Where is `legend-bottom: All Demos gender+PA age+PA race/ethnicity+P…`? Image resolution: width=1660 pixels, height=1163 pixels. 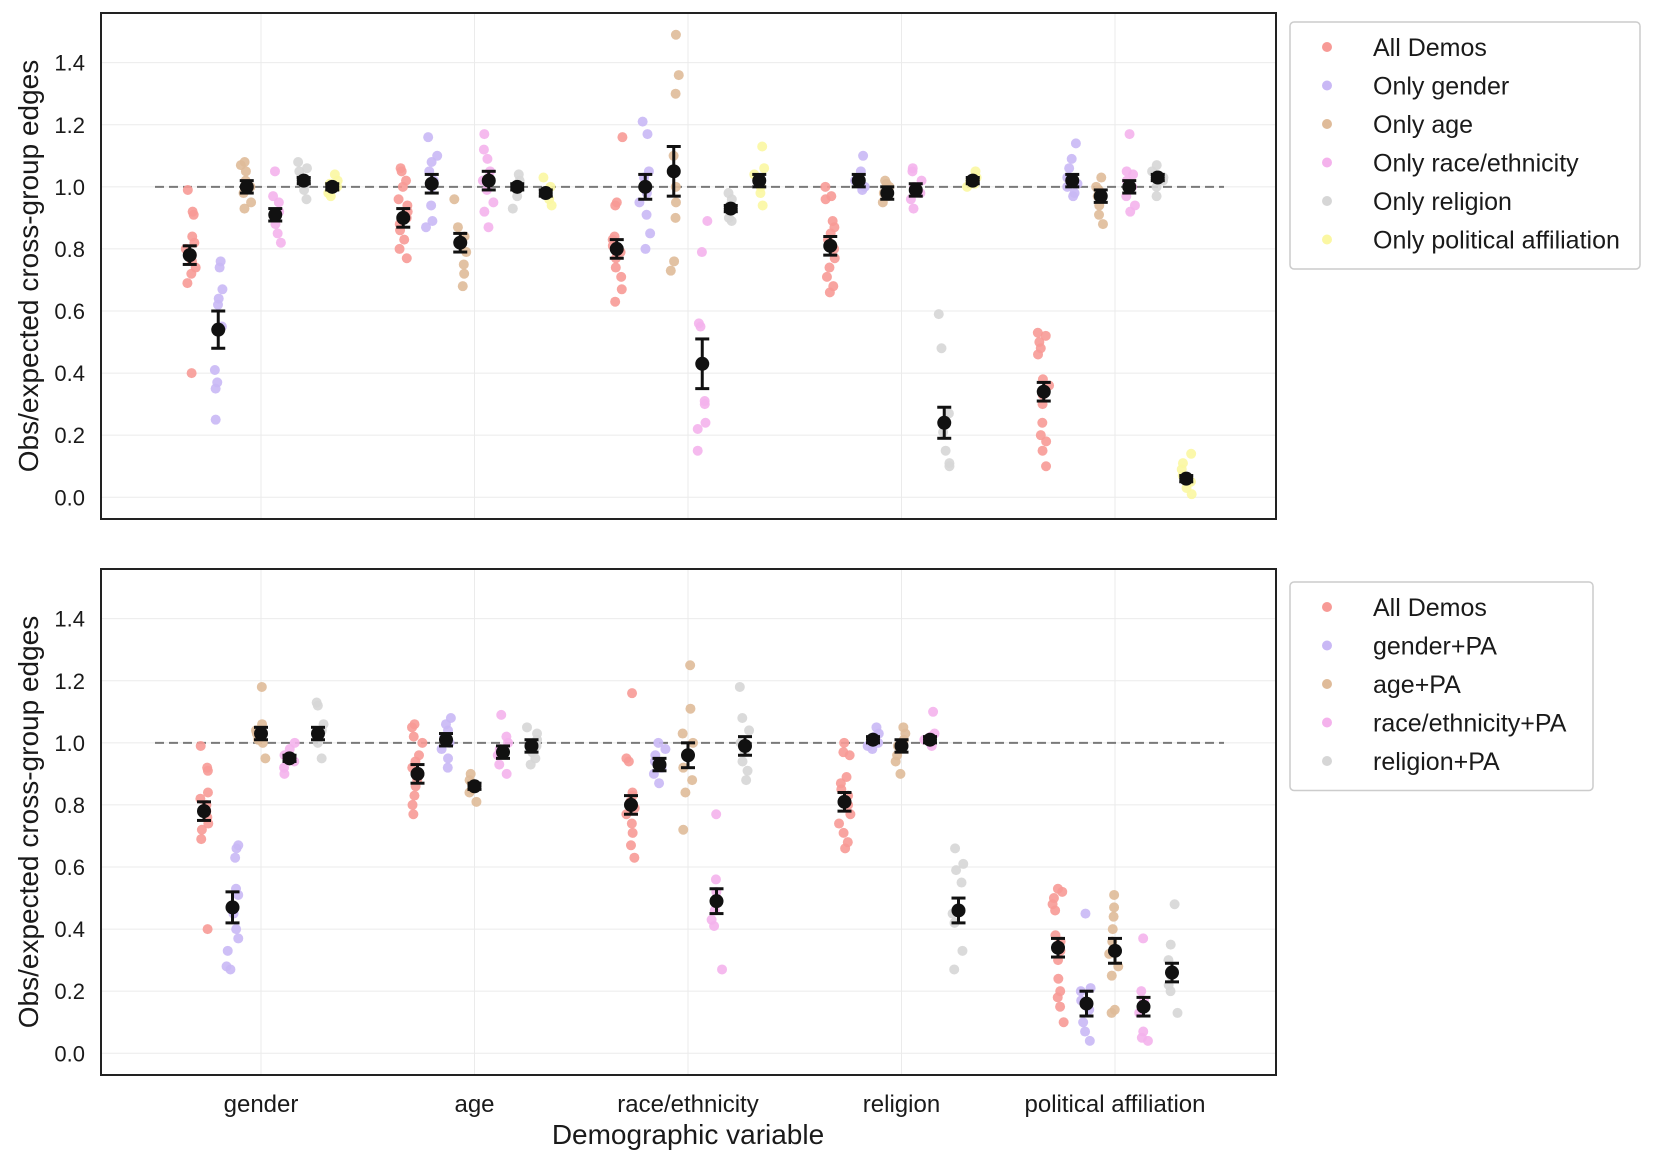
legend-bottom: All Demos gender+PA age+PA race/ethnicity+P… is located at coordinates (1441, 686).